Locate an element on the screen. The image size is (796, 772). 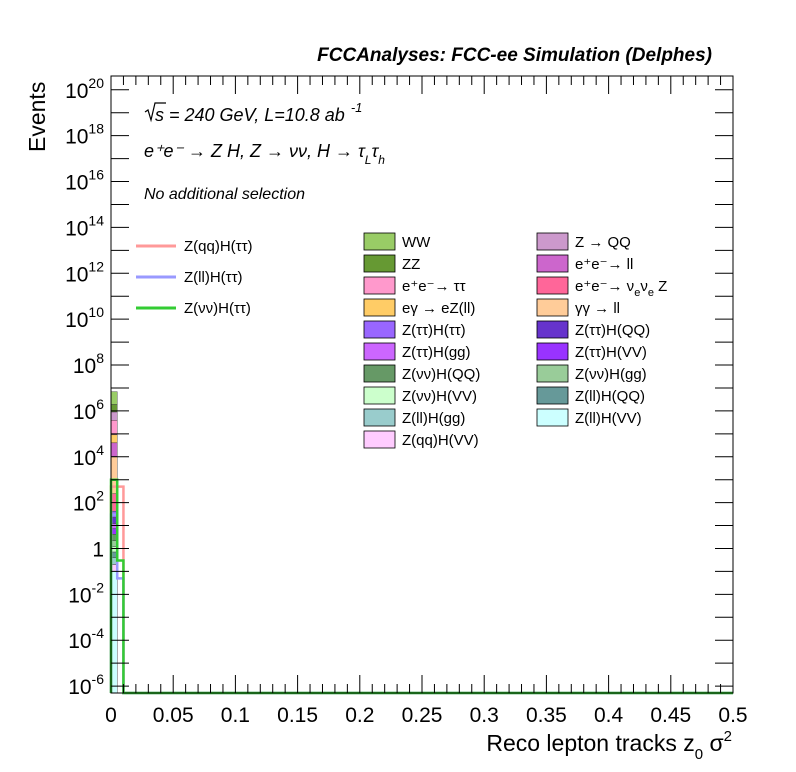
x-tick-label: 0.25 is located at coordinates (422, 715).